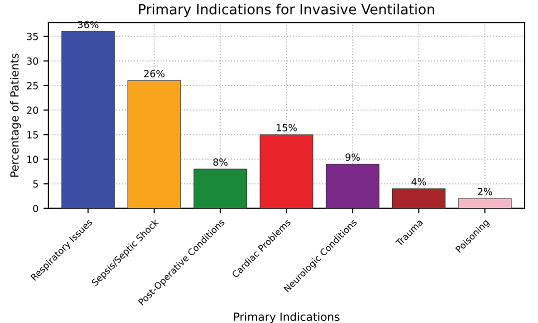 The height and width of the screenshot is (323, 538). What do you see at coordinates (32, 134) in the screenshot?
I see `y-tick-label: 15` at bounding box center [32, 134].